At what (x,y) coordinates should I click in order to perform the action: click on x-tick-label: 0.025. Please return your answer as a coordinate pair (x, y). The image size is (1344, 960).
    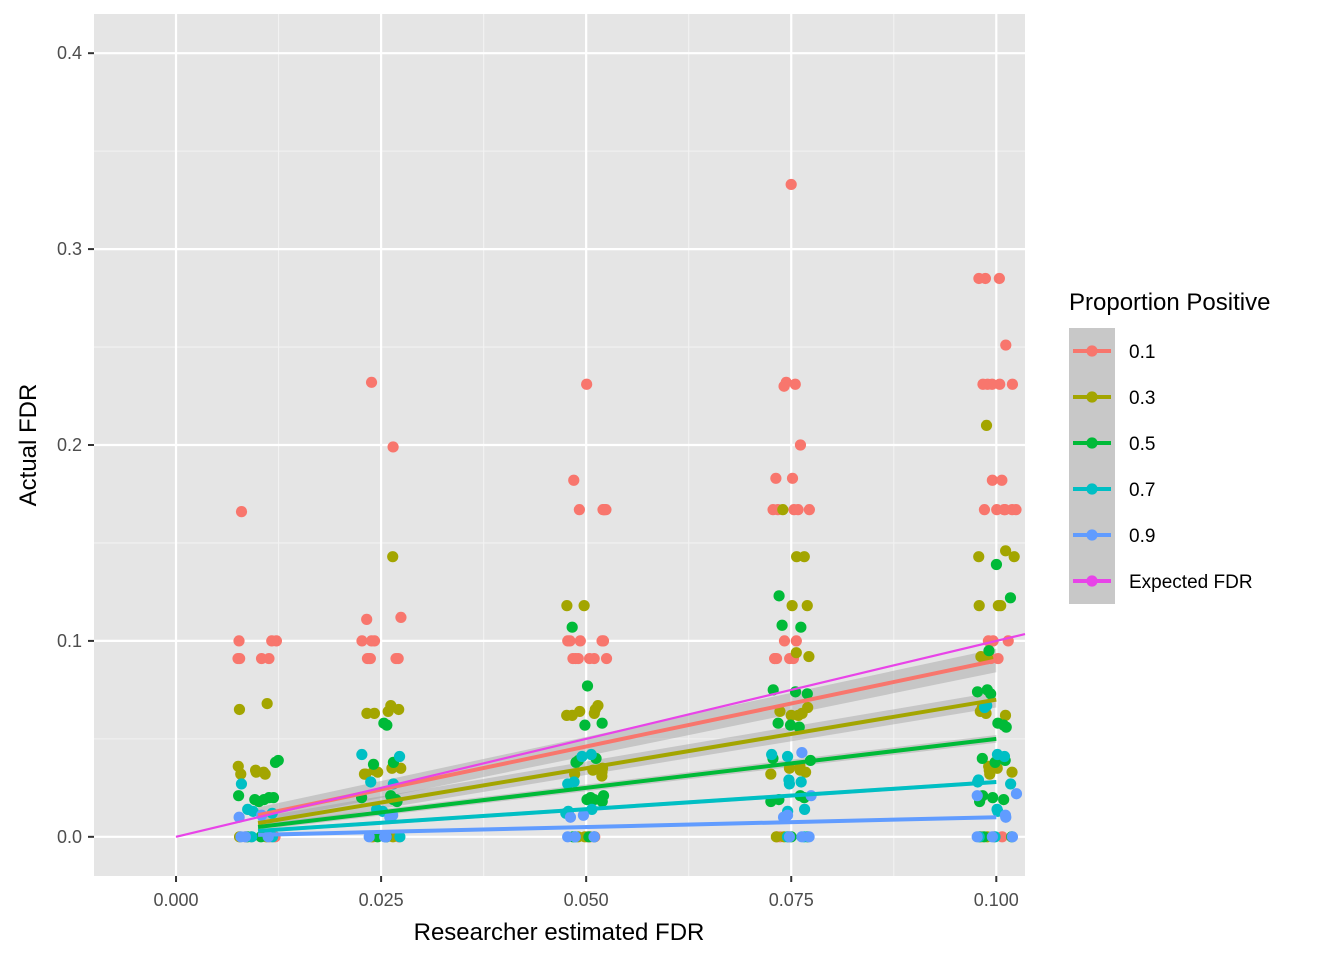
    Looking at the image, I should click on (381, 900).